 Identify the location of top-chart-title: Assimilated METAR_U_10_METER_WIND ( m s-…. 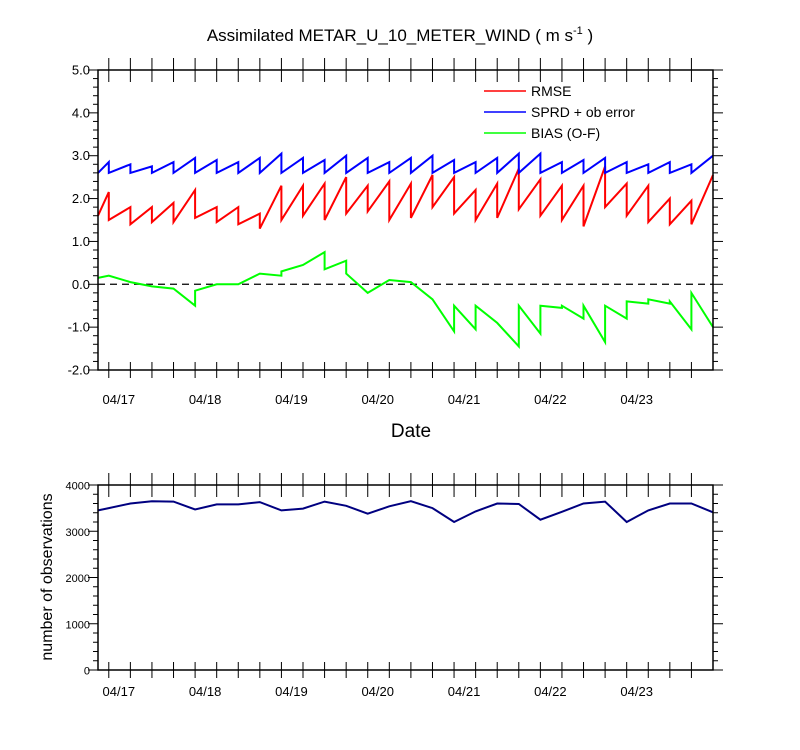
(400, 35).